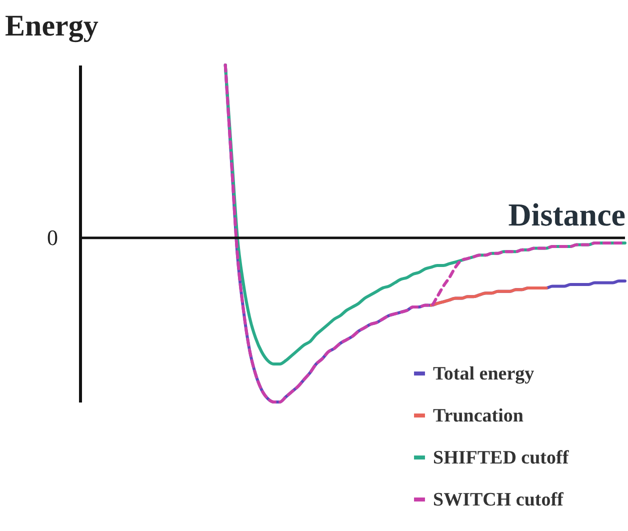 This screenshot has width=628, height=531. Describe the element at coordinates (484, 374) in the screenshot. I see `legend-label: Total energy` at that location.